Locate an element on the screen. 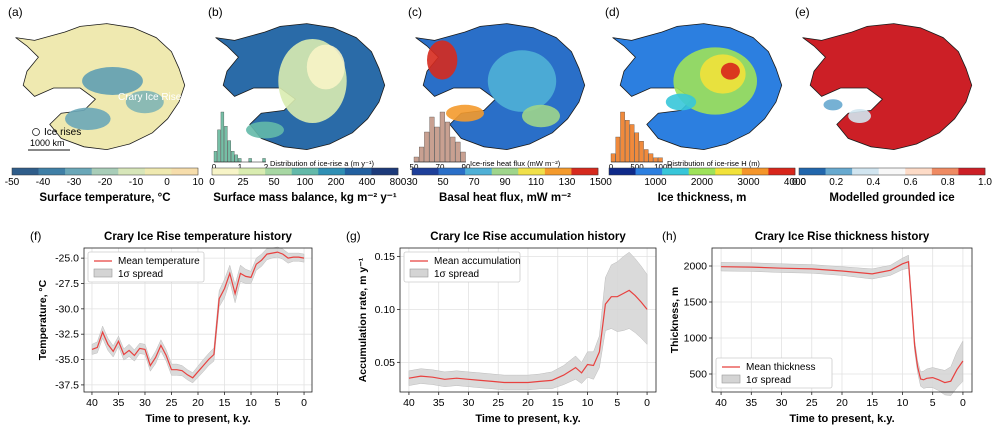  histogram-tick: 50 is located at coordinates (414, 167).